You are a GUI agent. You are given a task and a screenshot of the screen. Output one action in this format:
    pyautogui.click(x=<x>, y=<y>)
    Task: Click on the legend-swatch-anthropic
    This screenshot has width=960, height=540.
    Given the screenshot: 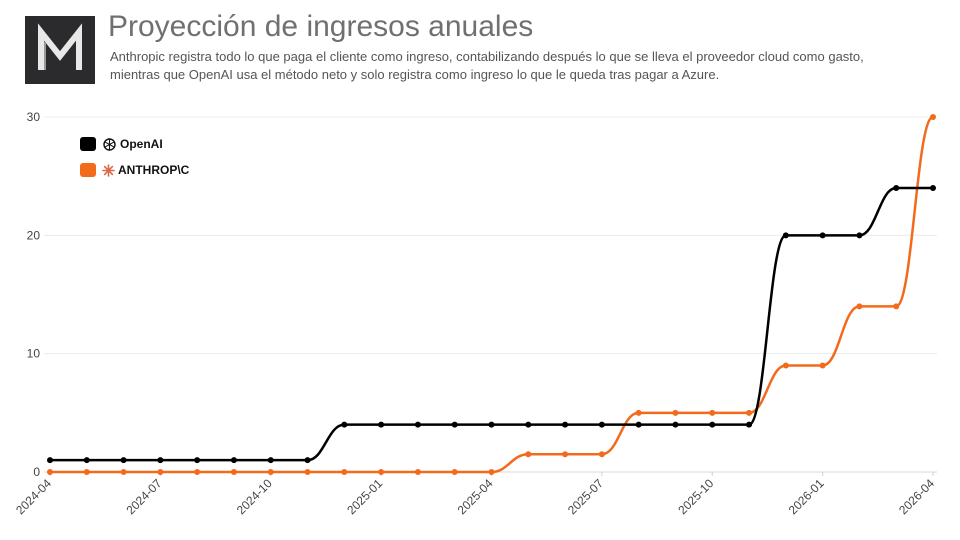 What is the action you would take?
    pyautogui.click(x=88, y=170)
    